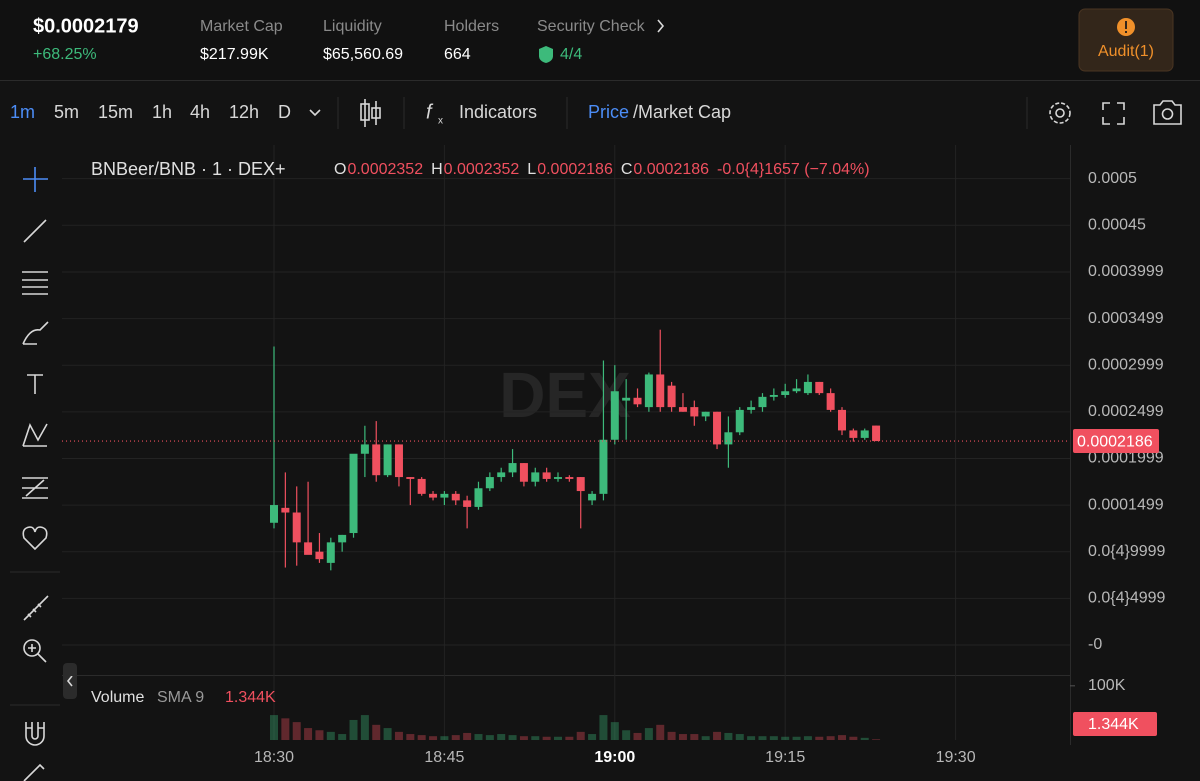  I want to click on ohlc-key: C, so click(627, 169).